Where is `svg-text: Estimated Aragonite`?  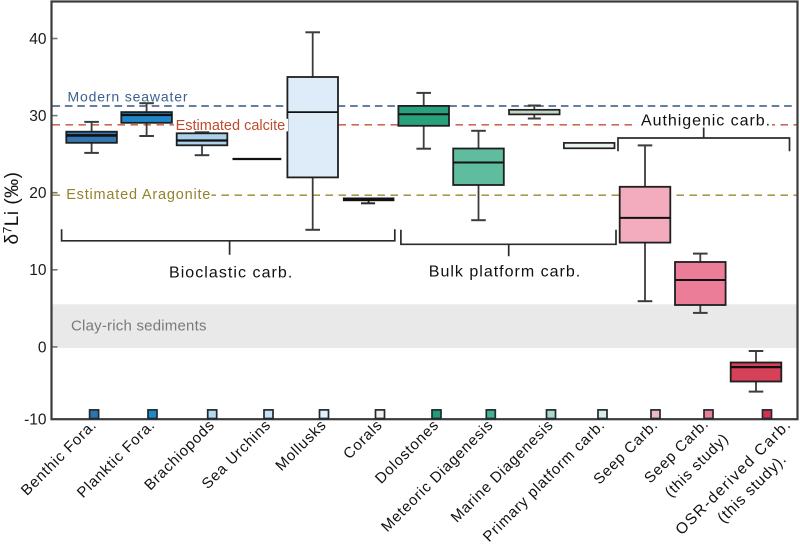
svg-text: Estimated Aragonite is located at coordinates (138, 195).